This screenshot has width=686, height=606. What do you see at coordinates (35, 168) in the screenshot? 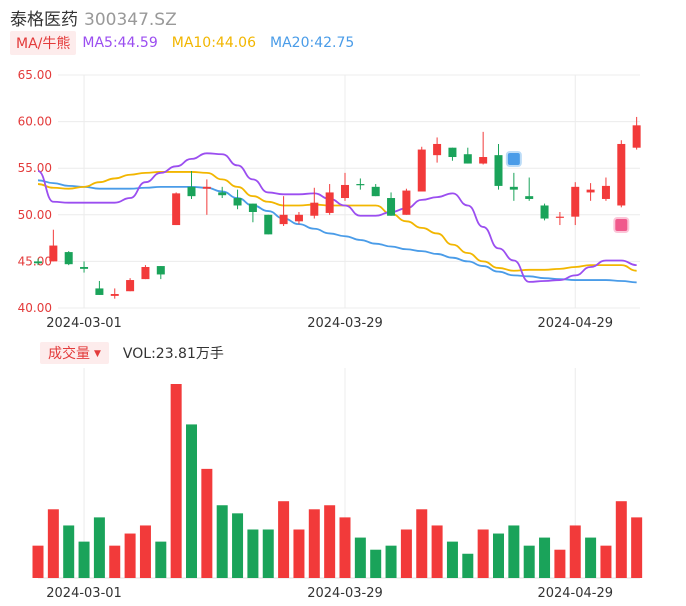
I see `y-tick-label: 55.00` at bounding box center [35, 168].